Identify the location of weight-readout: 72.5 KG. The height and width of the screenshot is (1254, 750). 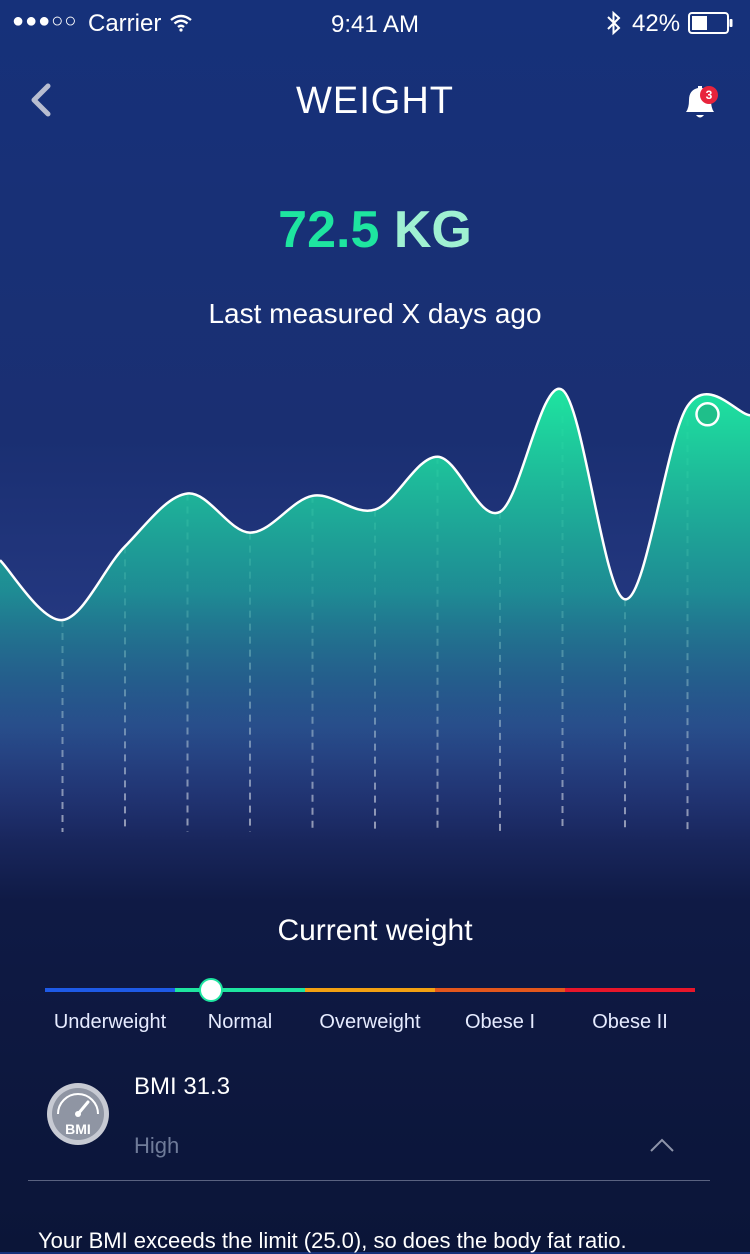
(375, 230).